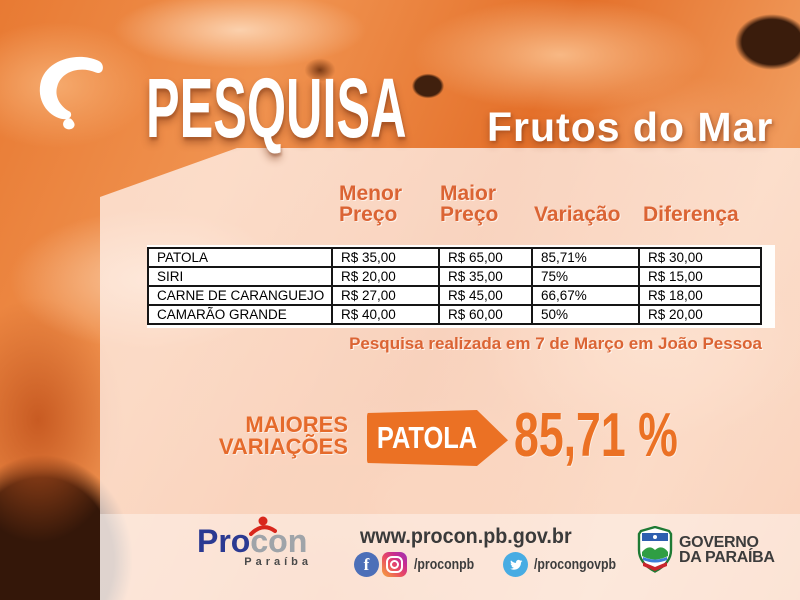 The height and width of the screenshot is (600, 800). What do you see at coordinates (691, 214) in the screenshot?
I see `column-header-diferenca: Diferença` at bounding box center [691, 214].